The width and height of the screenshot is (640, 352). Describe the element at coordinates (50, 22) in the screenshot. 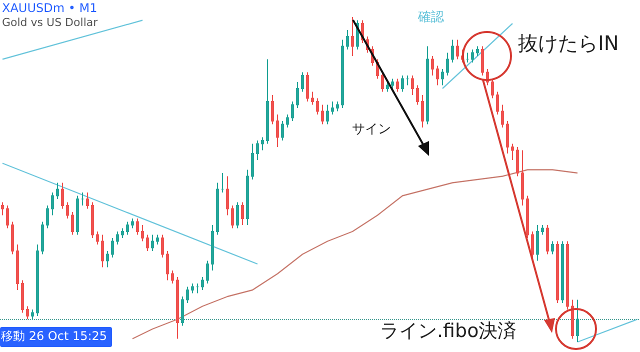

I see `chart-subtitle: Gold vs US Dollar` at that location.